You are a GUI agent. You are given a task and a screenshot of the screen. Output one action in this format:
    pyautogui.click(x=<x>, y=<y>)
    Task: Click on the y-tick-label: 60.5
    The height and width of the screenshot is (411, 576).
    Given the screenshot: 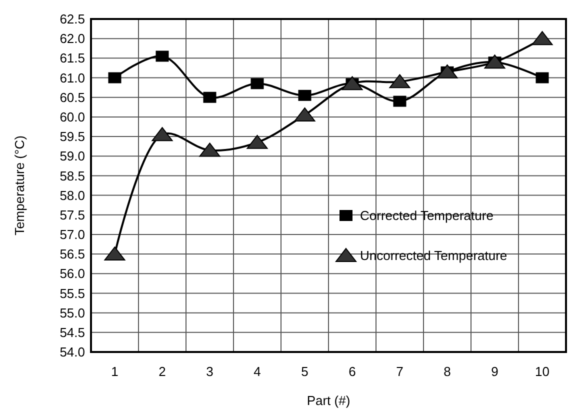 What is the action you would take?
    pyautogui.click(x=72, y=97)
    